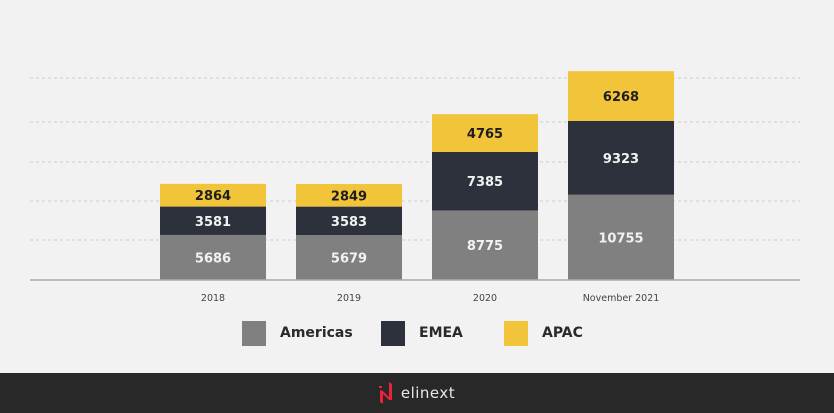 The height and width of the screenshot is (413, 834). I want to click on data-label: 5686, so click(213, 258).